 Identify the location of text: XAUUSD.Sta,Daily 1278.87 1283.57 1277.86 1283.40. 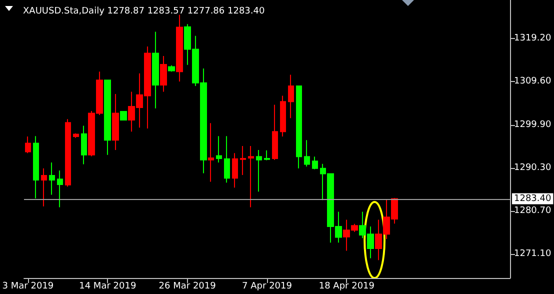
(144, 11).